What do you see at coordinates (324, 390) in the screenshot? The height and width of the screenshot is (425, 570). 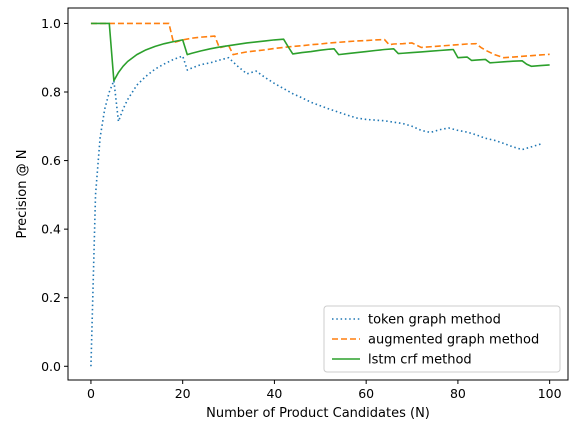 I see `x-axis-ticks: 0 20 40 60 80 100` at bounding box center [324, 390].